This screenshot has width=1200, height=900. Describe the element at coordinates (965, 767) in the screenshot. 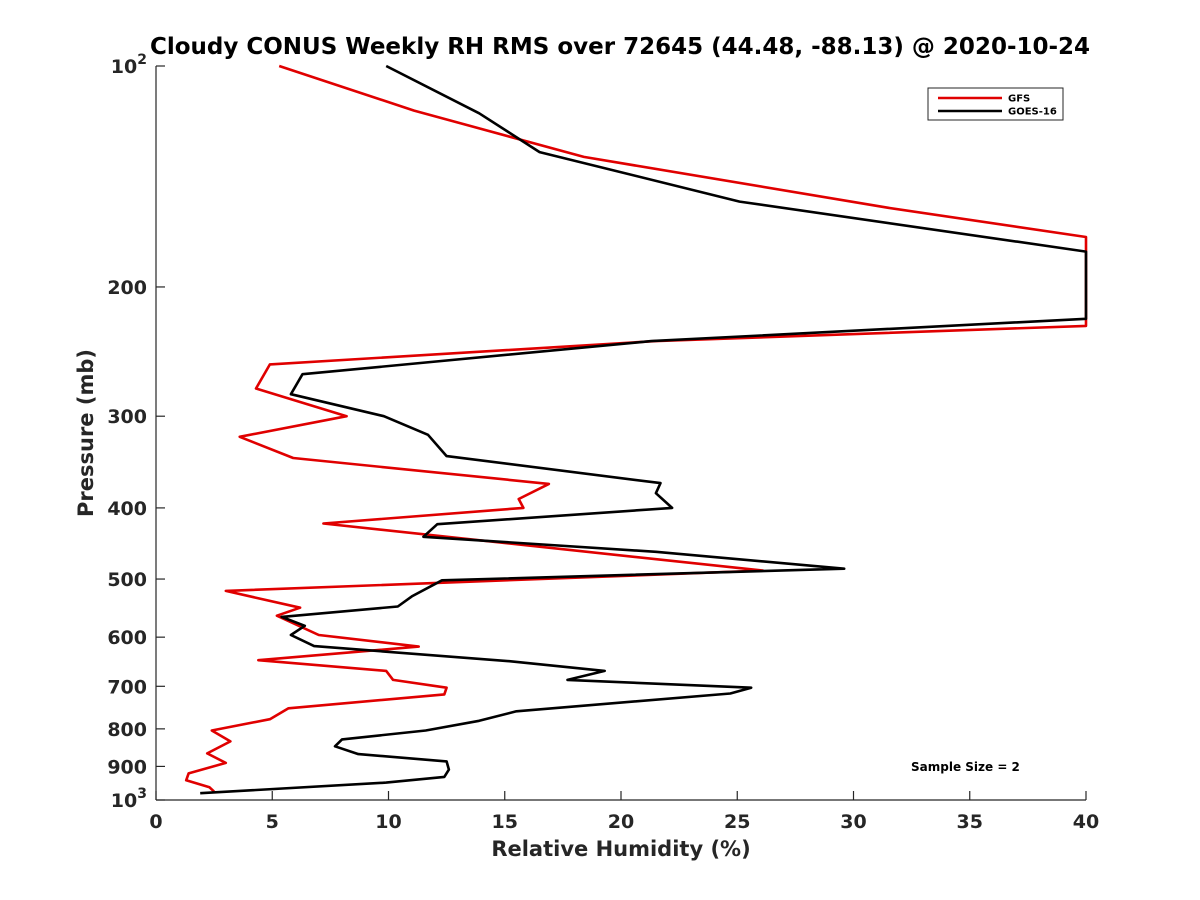

I see `sample-size-annotation: Sample Size = 2` at that location.